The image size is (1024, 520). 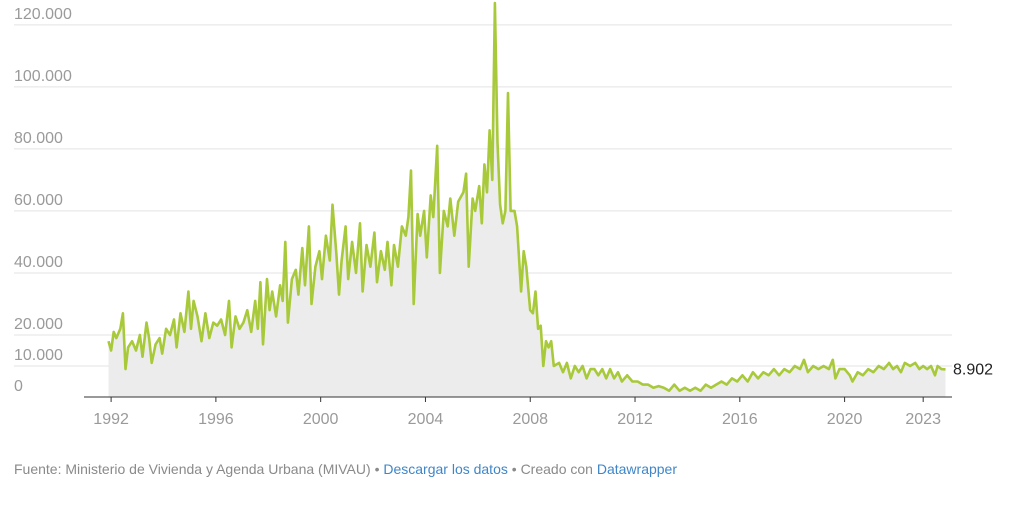 What do you see at coordinates (923, 419) in the screenshot?
I see `x-tick-label: 2023` at bounding box center [923, 419].